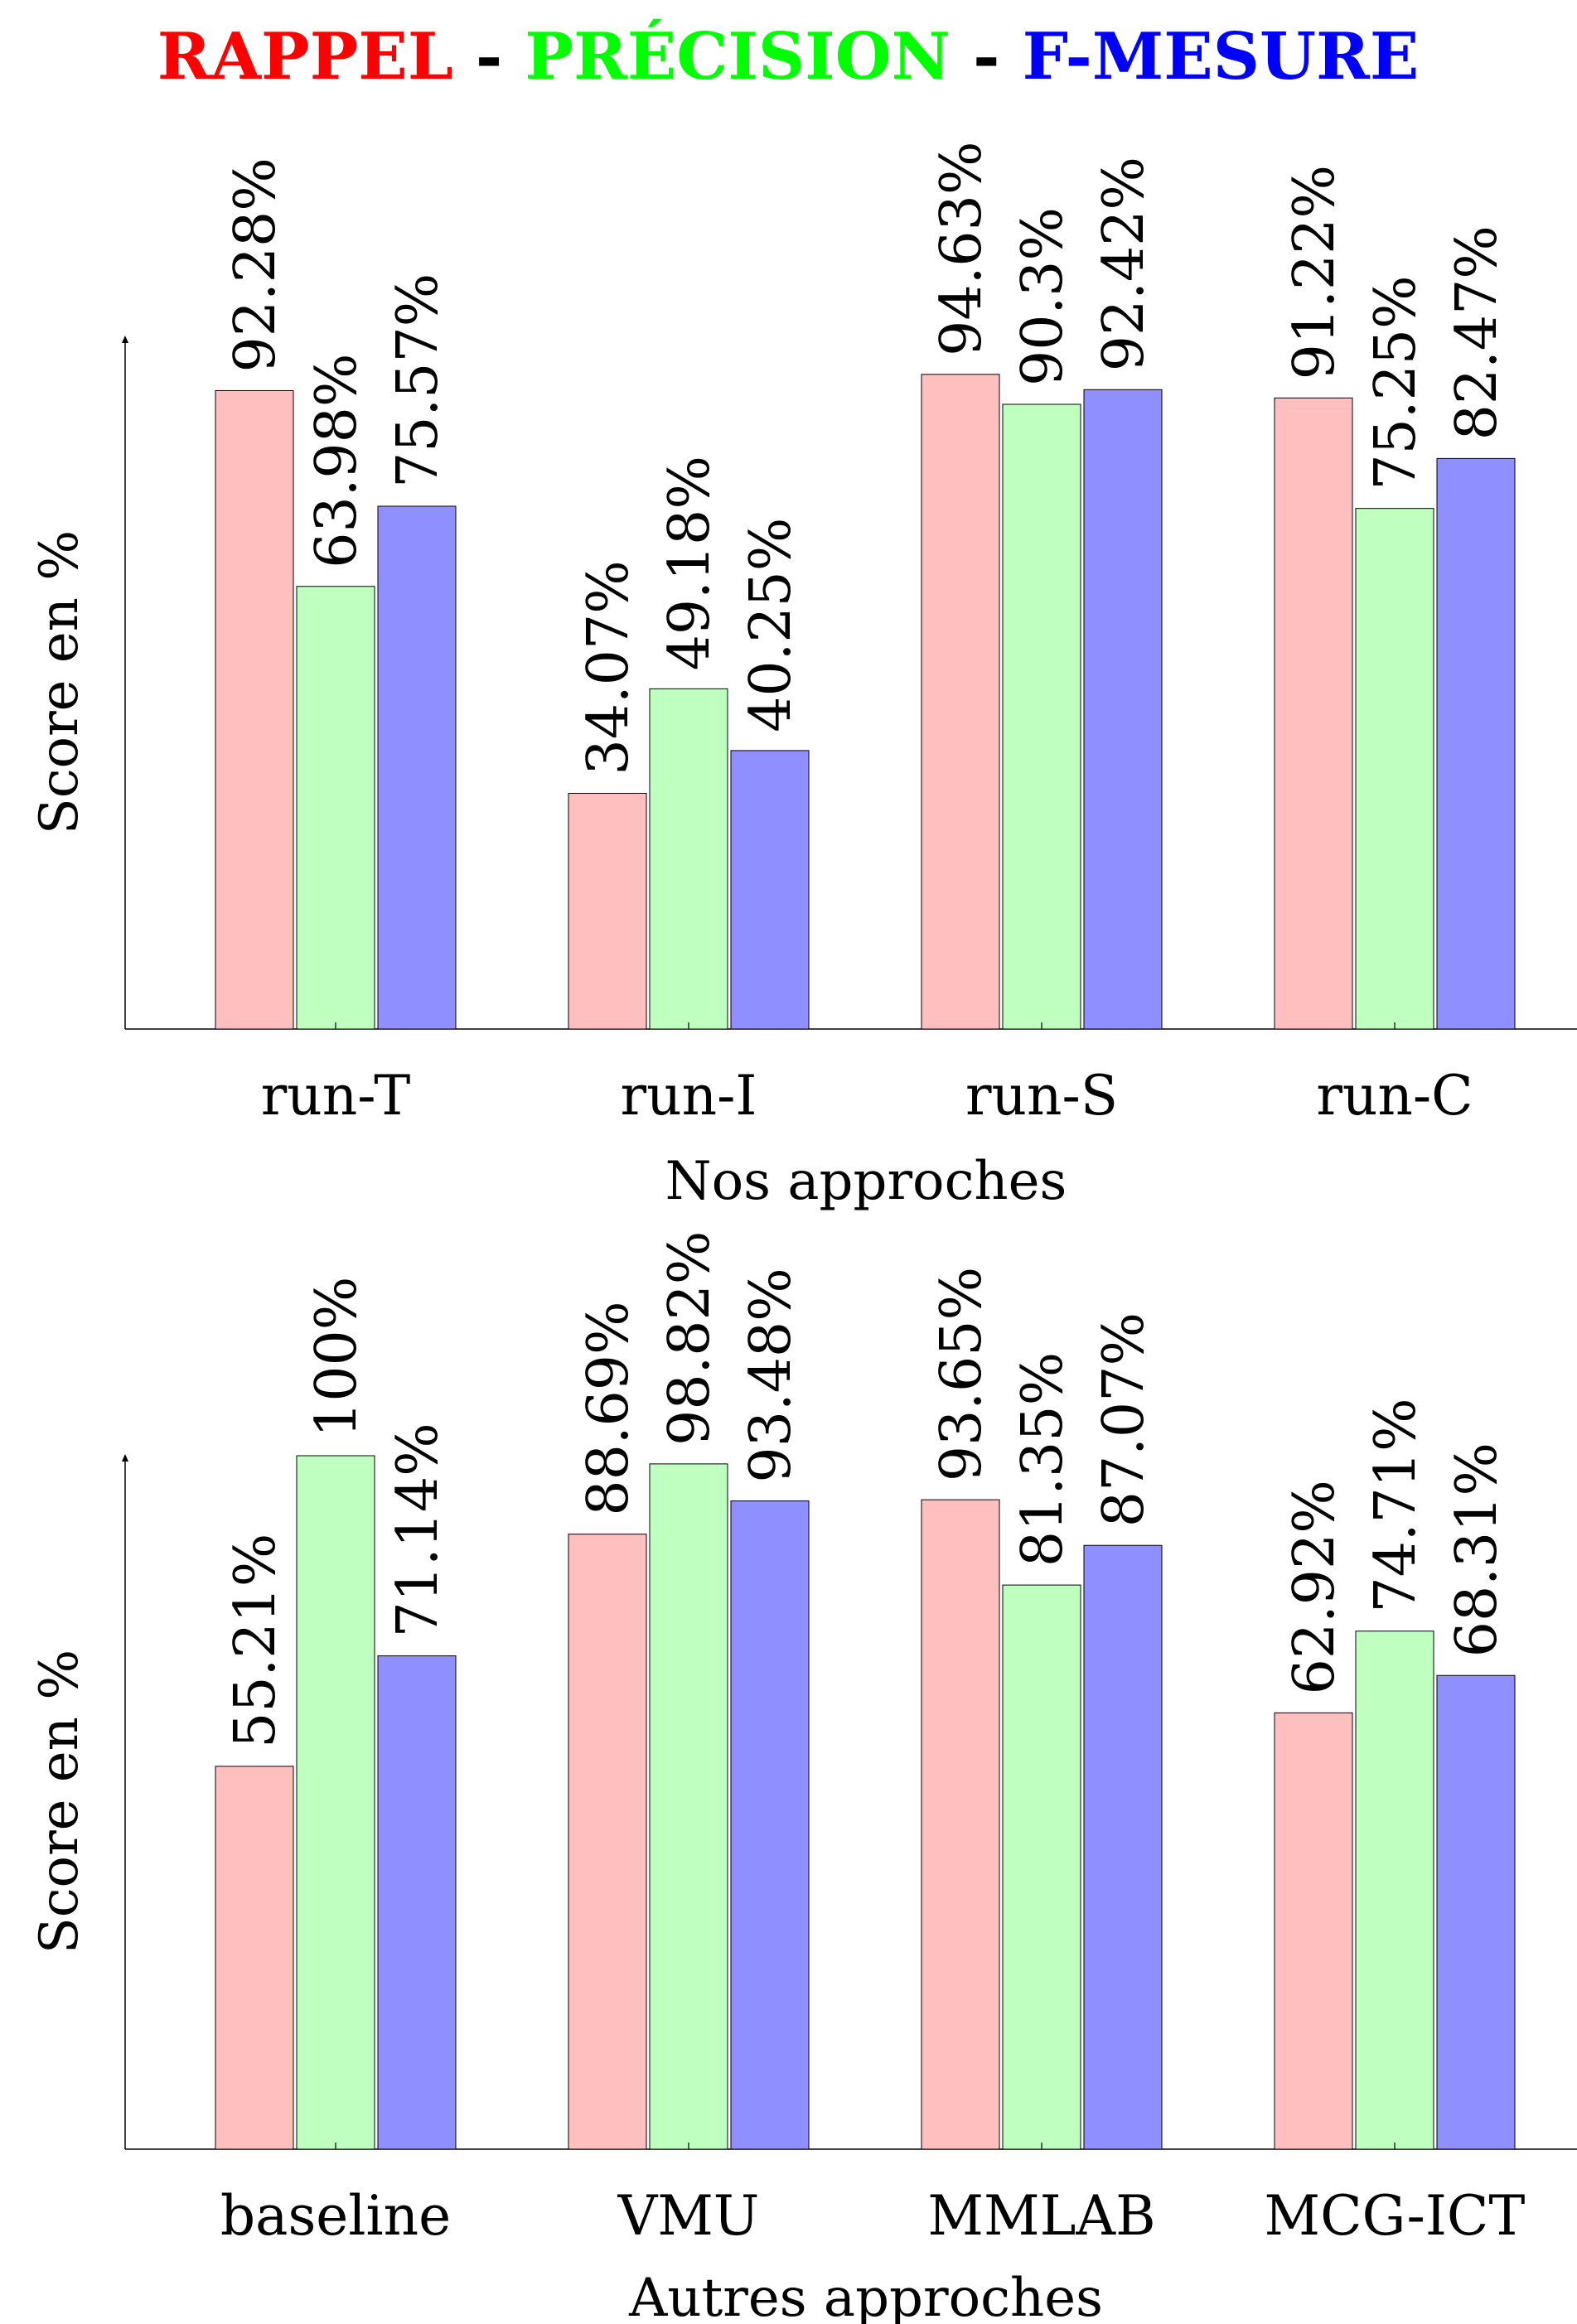  I want to click on data-label: 34.07%, so click(608, 667).